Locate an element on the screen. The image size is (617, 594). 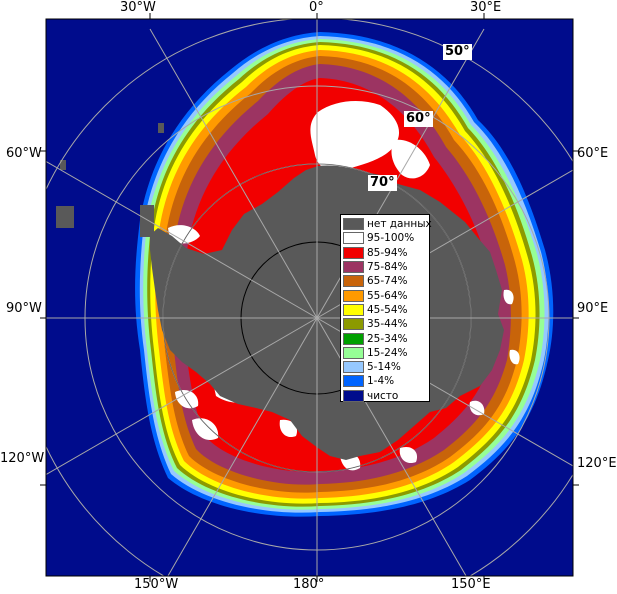
legend-label: 95-100% is located at coordinates (391, 238).